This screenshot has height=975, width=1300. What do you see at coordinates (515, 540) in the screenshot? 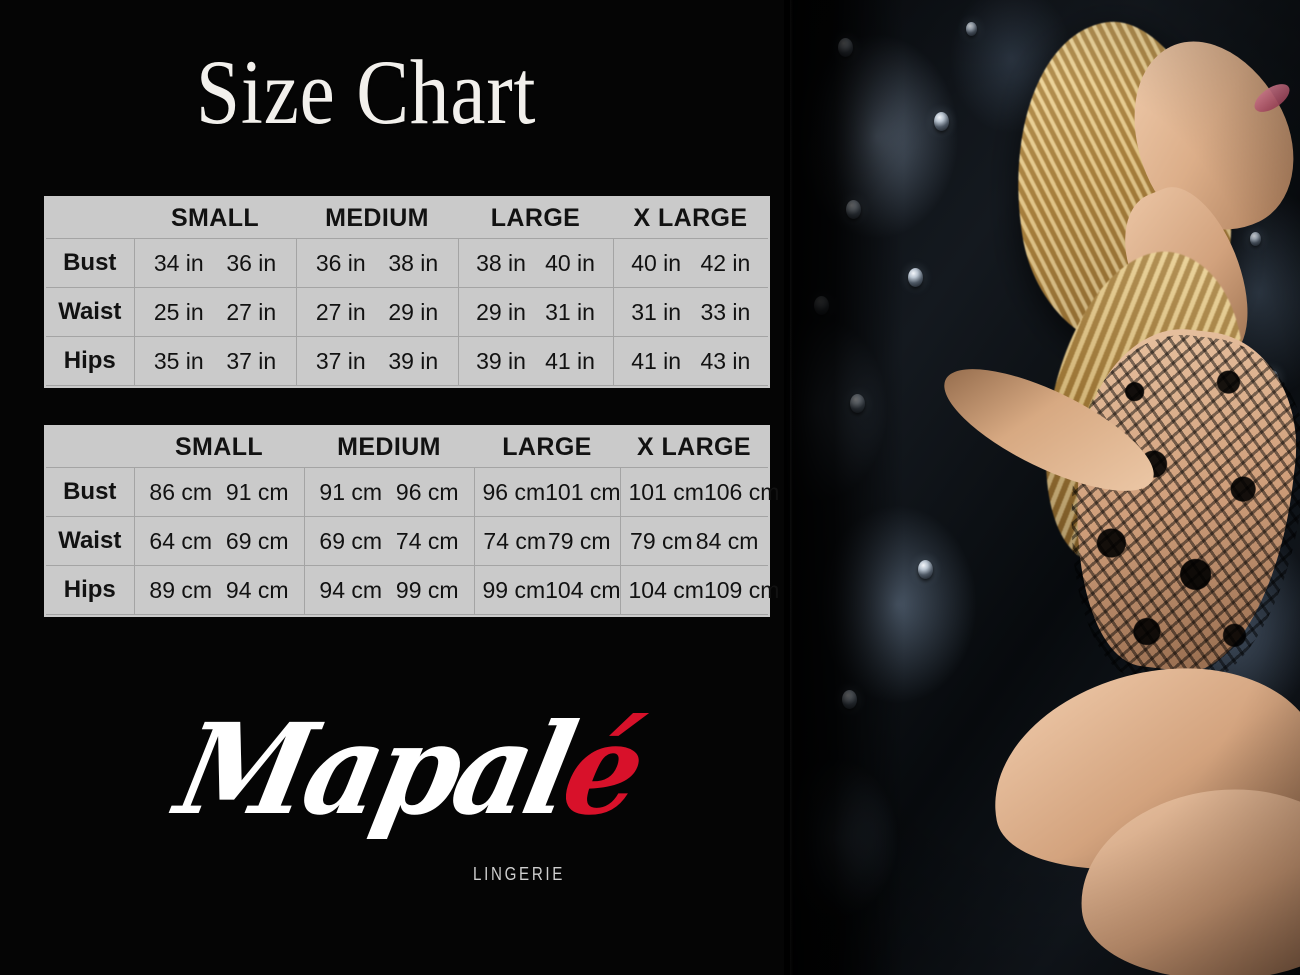
I see `value-min: 74 cm` at bounding box center [515, 540].